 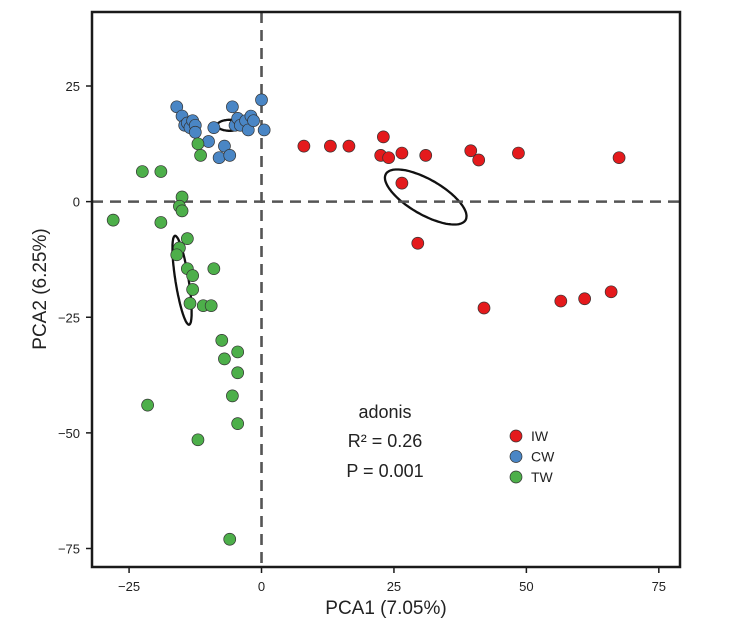 What do you see at coordinates (384, 412) in the screenshot?
I see `adonis-label: adonis` at bounding box center [384, 412].